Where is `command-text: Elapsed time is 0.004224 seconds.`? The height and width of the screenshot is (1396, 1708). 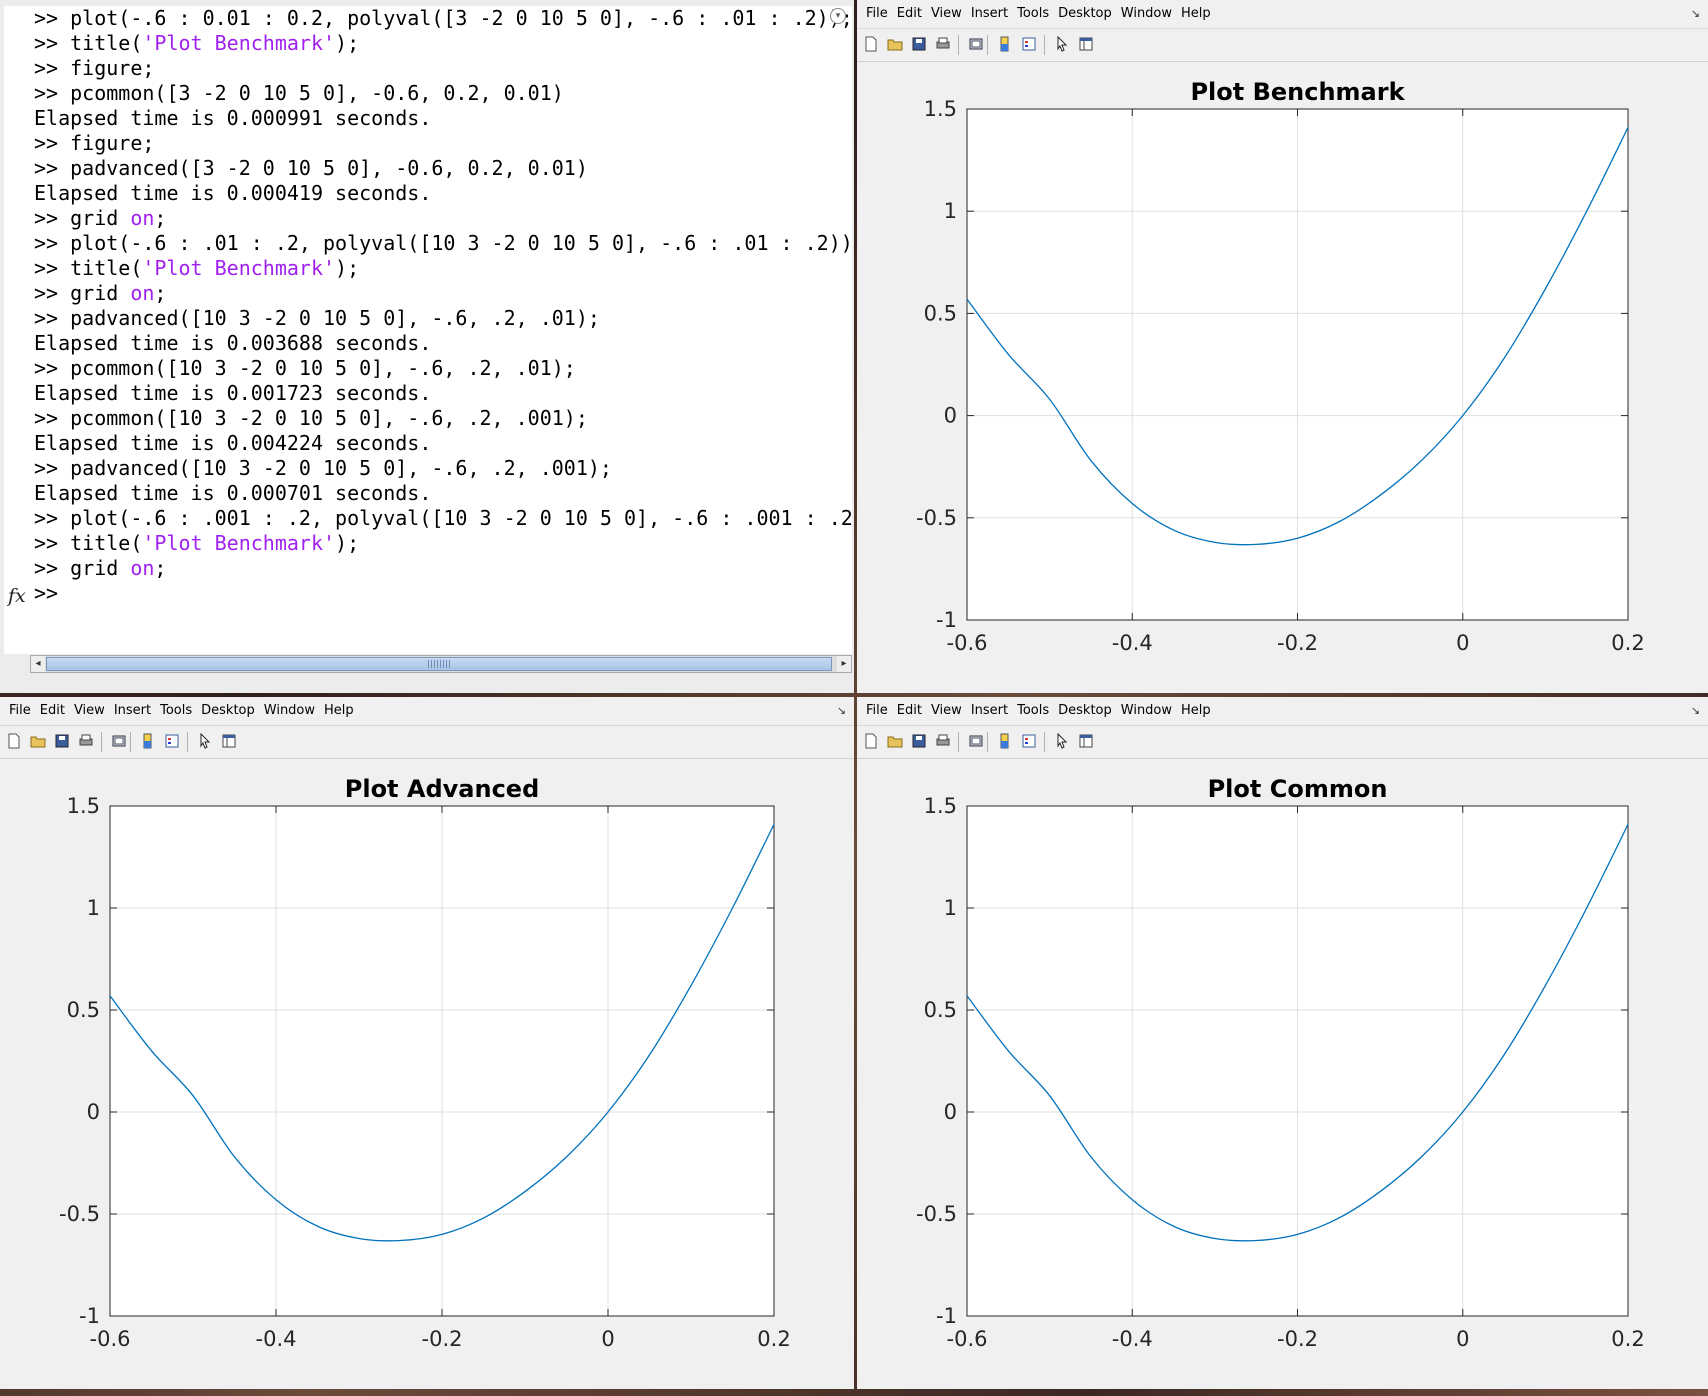 command-text: Elapsed time is 0.004224 seconds. is located at coordinates (233, 443).